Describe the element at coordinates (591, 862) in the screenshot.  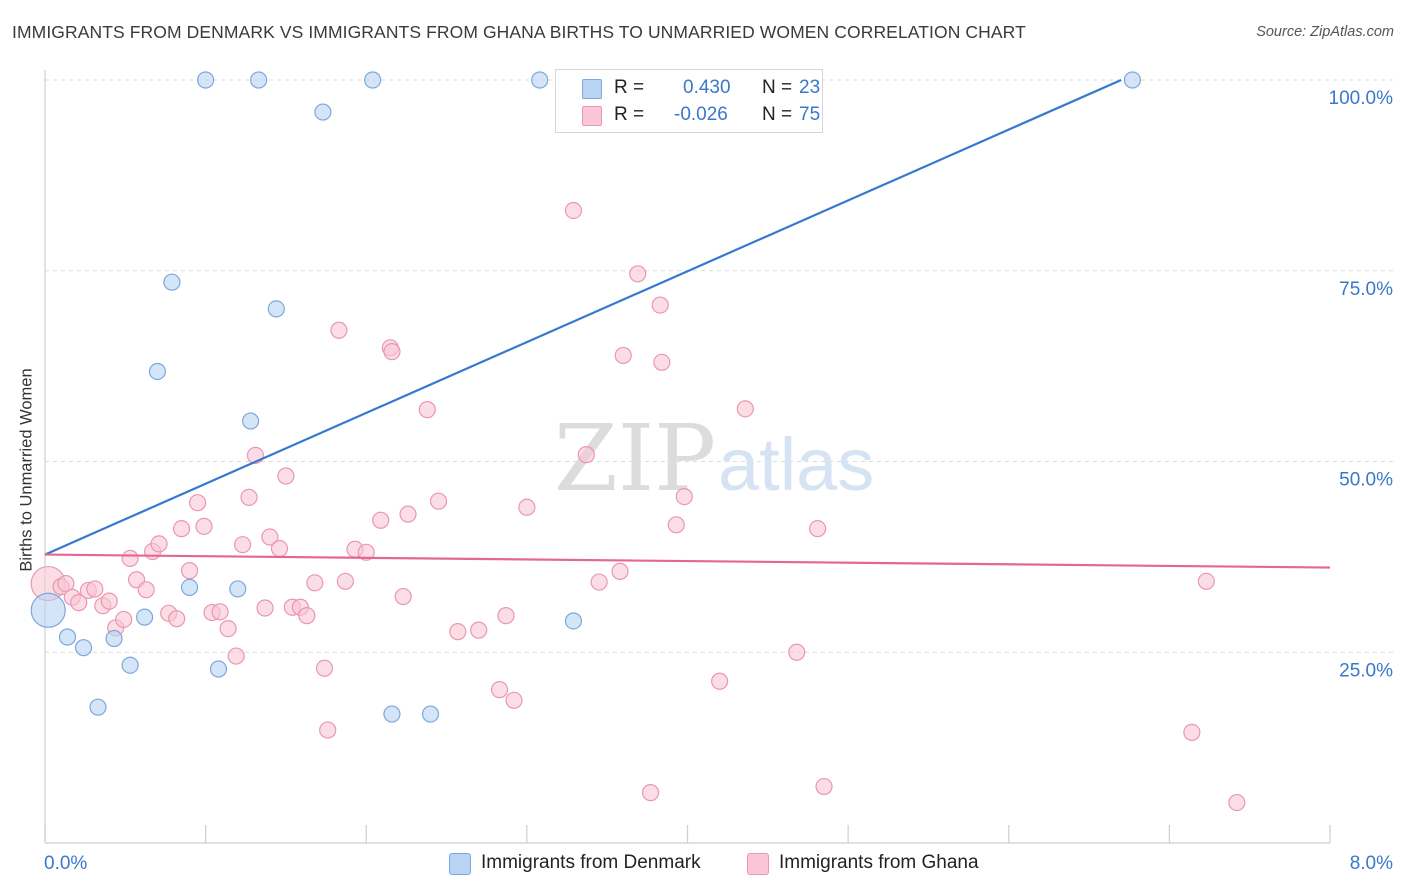
I see `bottom-legend-label-denmark: Immigrants from Denmark` at that location.